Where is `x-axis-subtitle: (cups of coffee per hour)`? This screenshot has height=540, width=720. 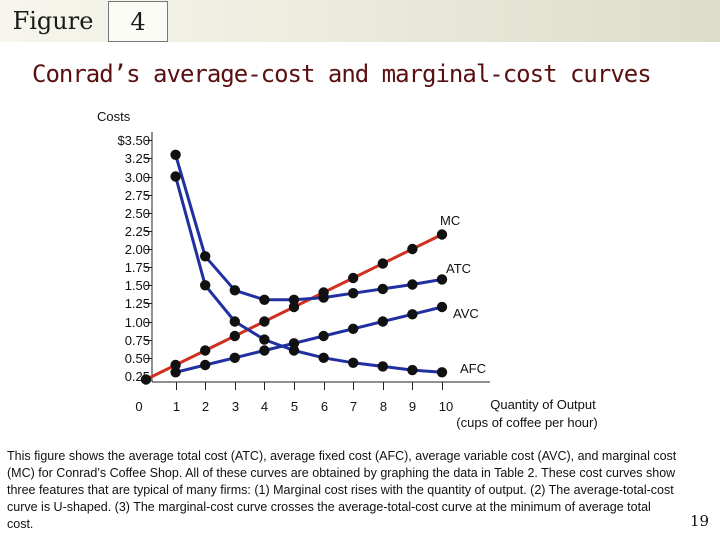
x-axis-subtitle: (cups of coffee per hour) is located at coordinates (526, 422).